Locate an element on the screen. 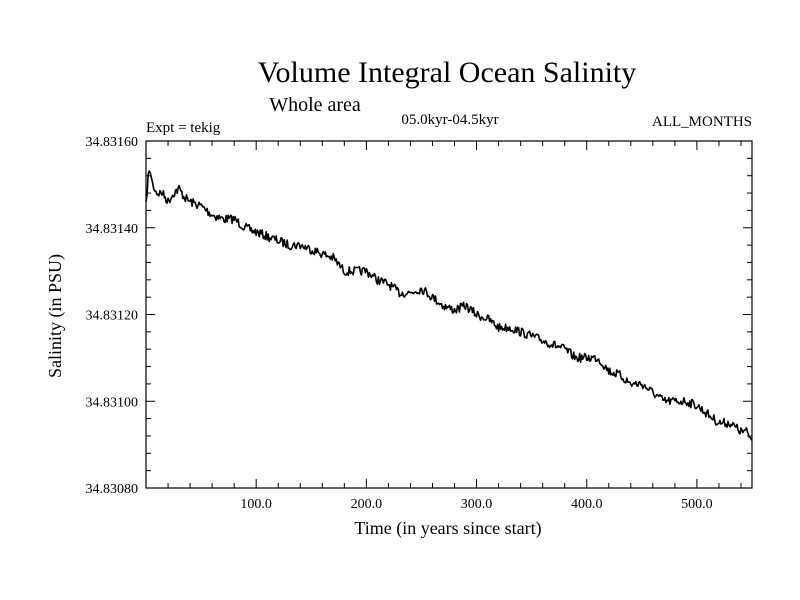  y-tick-label: 34.83080 is located at coordinates (112, 489).